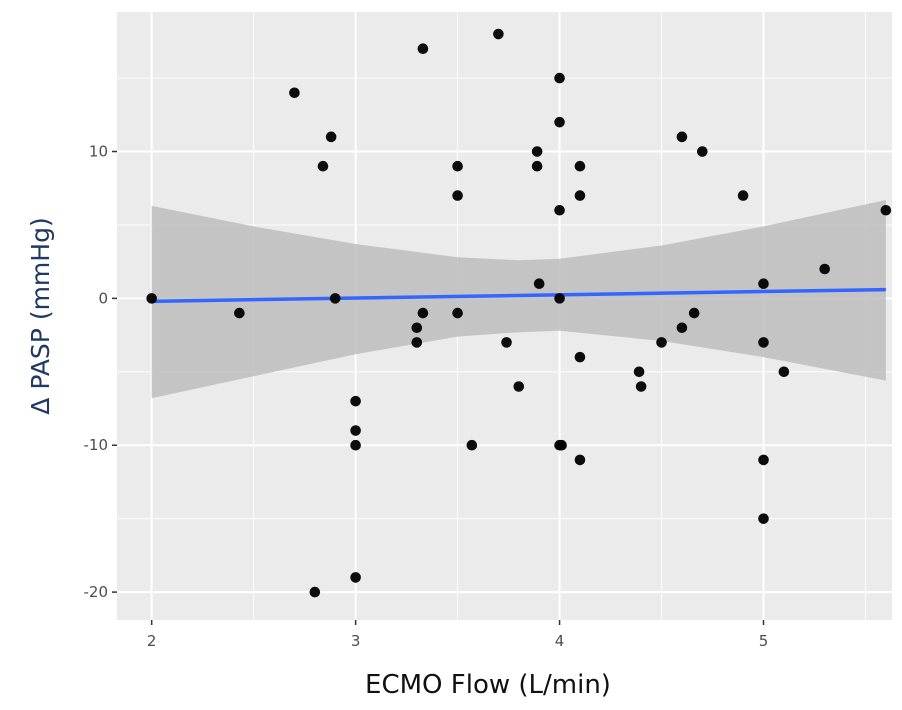  I want to click on y-tick-label: -10, so click(96, 445).